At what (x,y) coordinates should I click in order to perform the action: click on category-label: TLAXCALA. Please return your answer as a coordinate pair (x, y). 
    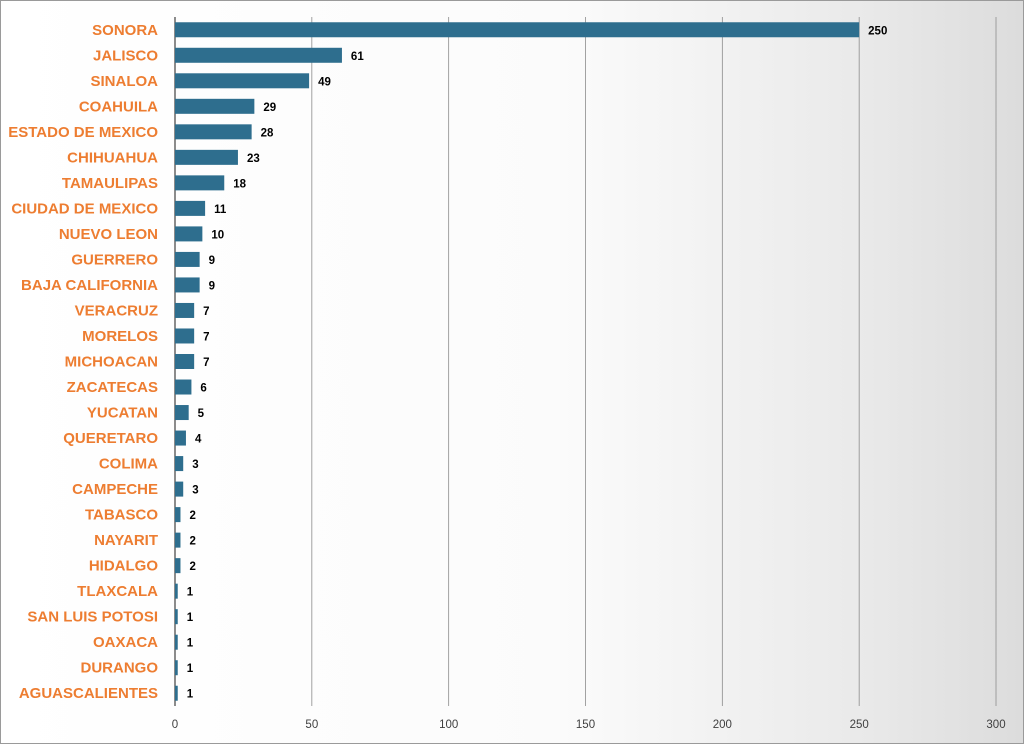
    Looking at the image, I should click on (117, 591).